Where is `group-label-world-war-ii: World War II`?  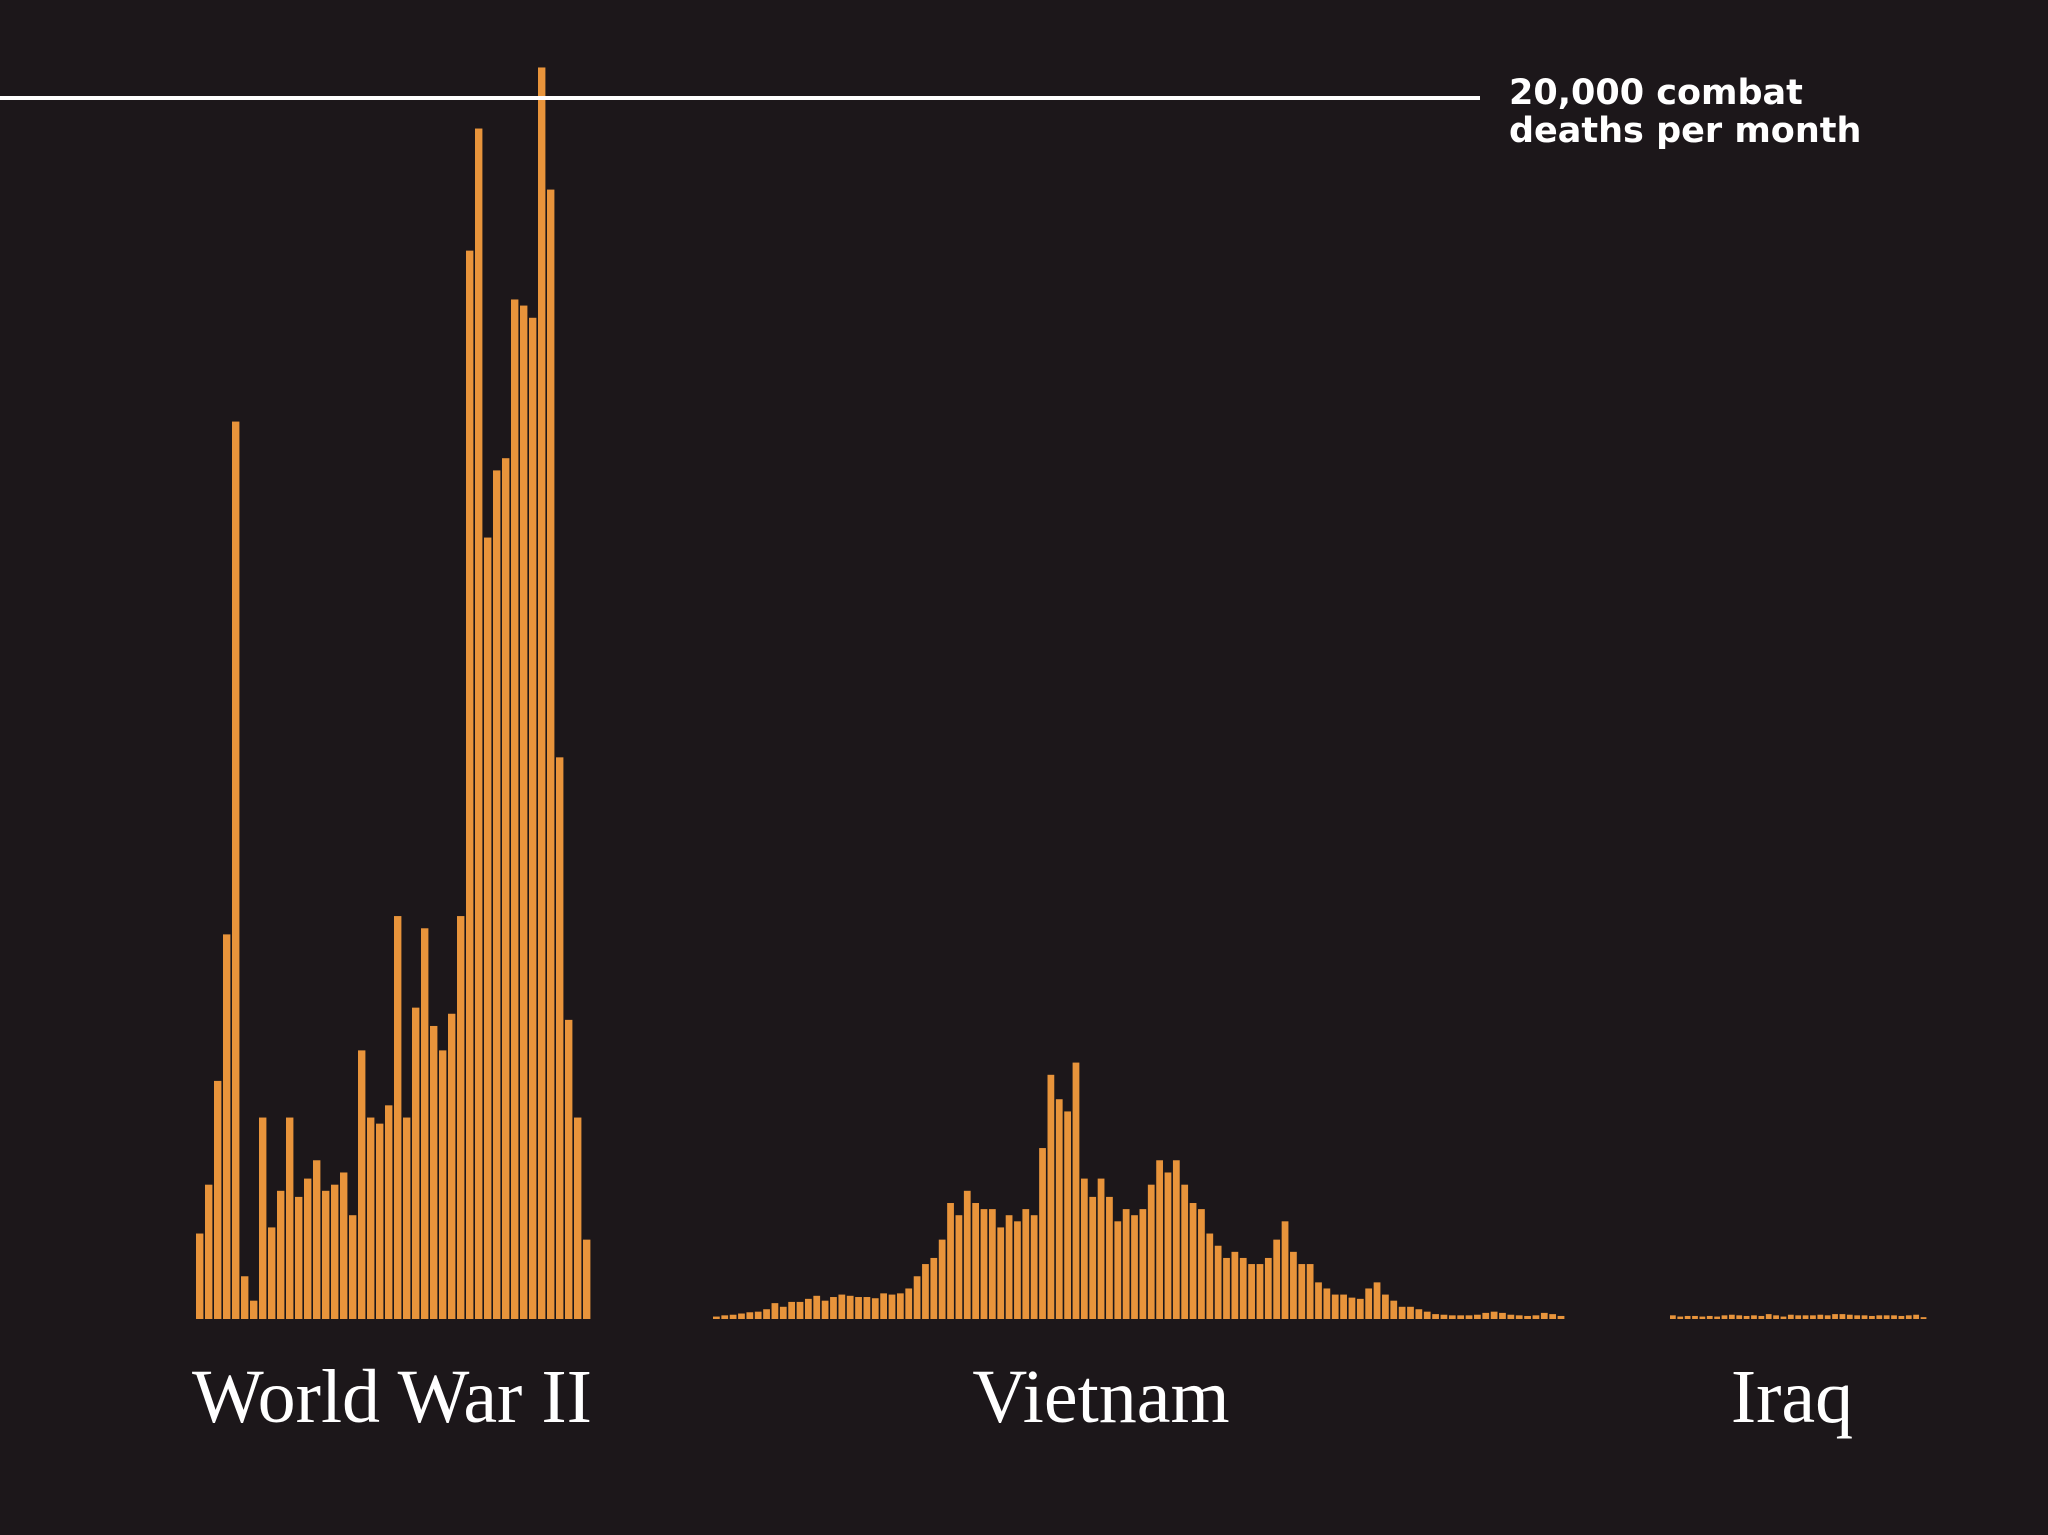
group-label-world-war-ii: World War II is located at coordinates (391, 1397).